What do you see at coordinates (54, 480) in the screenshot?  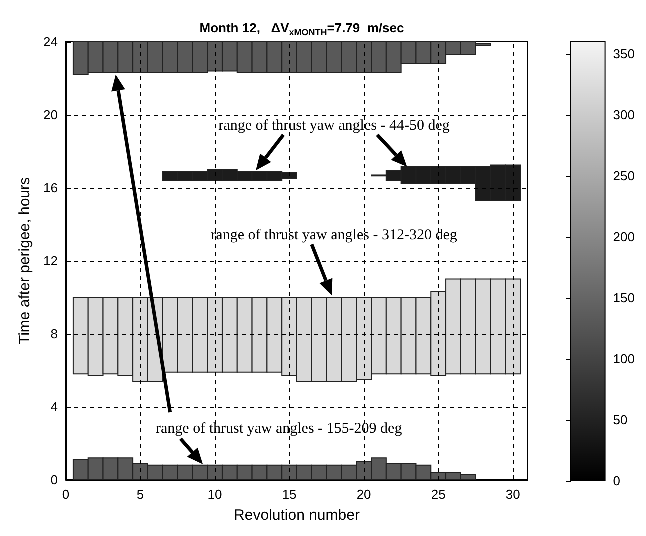 I see `y-tick-label: 0` at bounding box center [54, 480].